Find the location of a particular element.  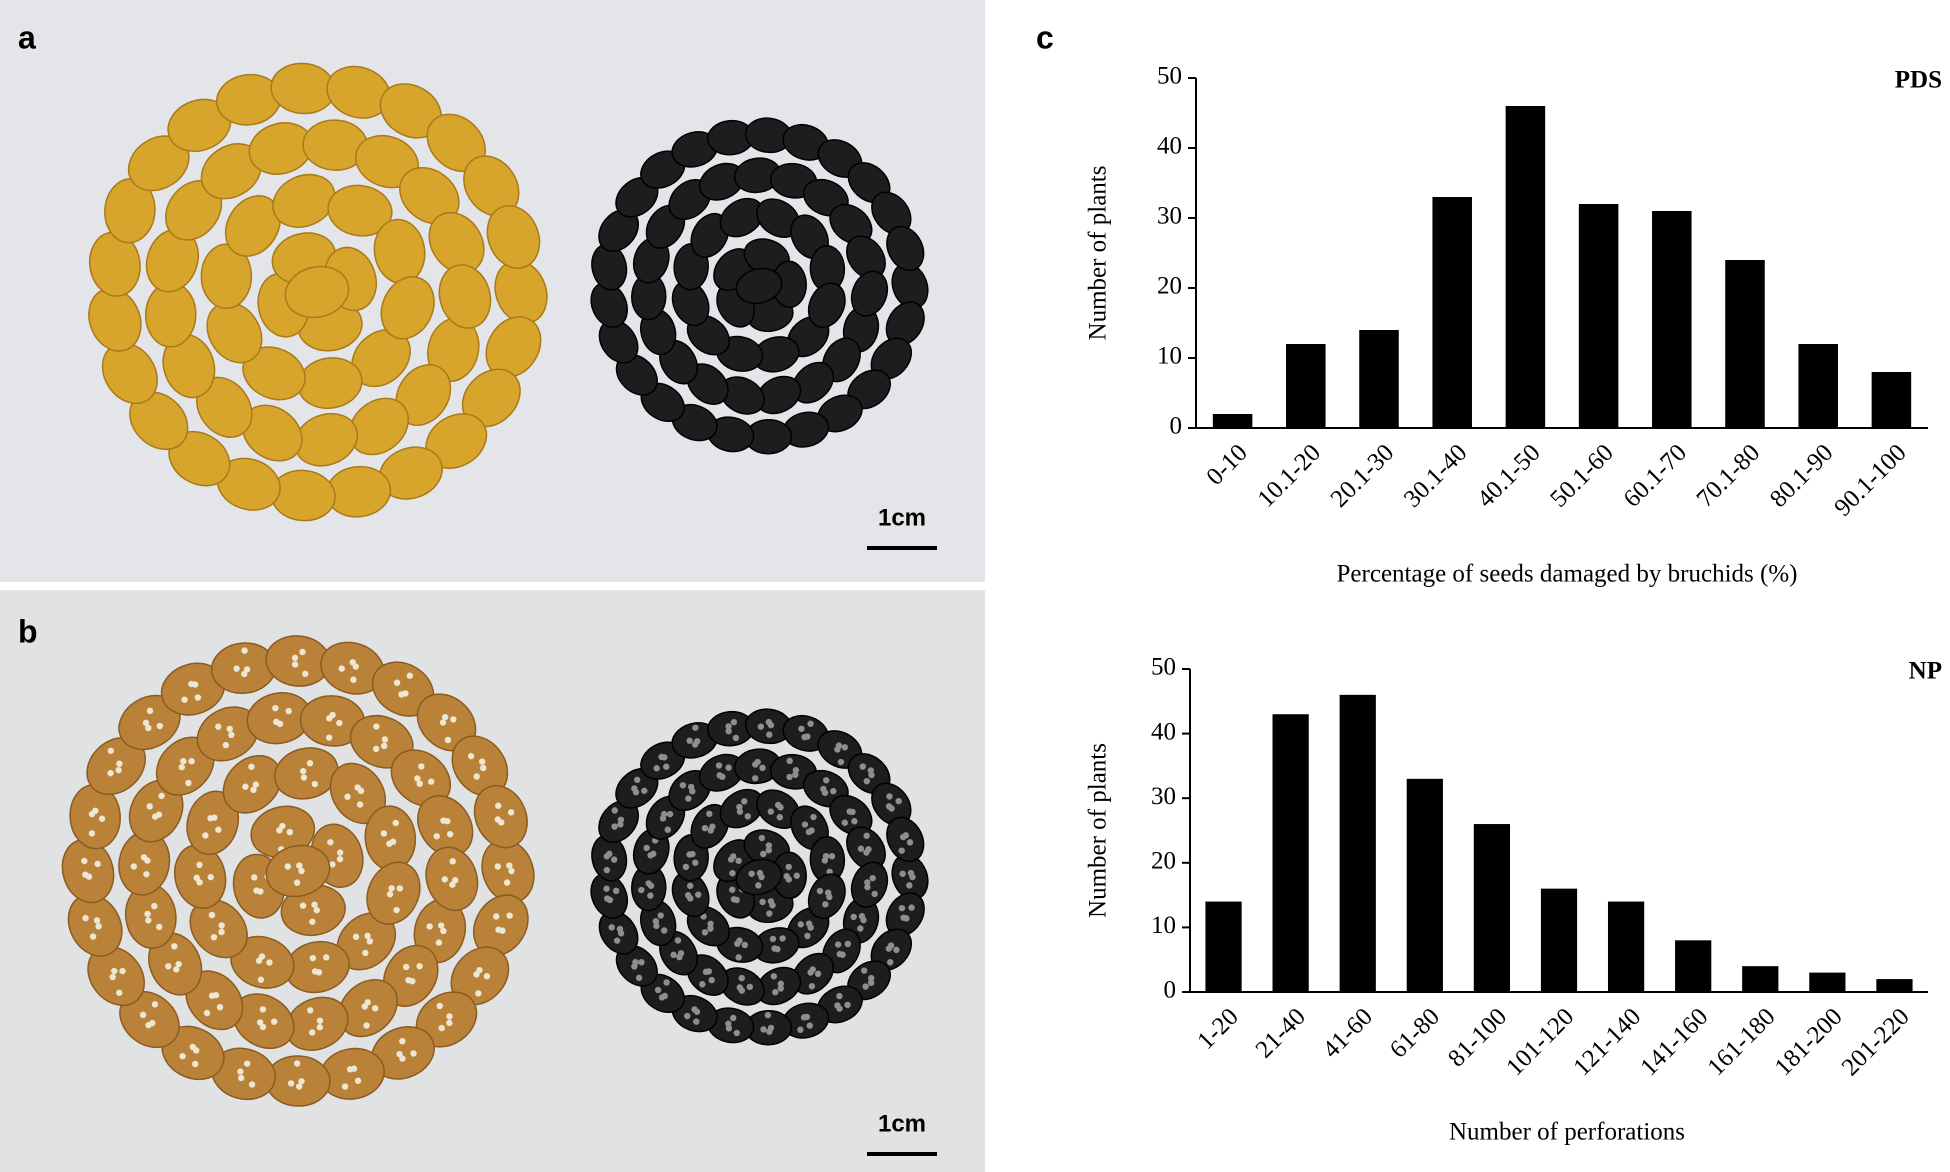

panel-label: b is located at coordinates (28, 631).